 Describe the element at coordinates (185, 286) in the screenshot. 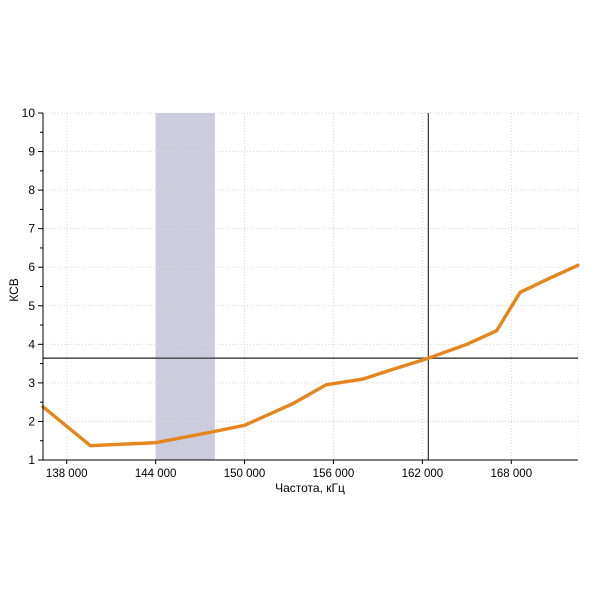

I see `highlight-band` at that location.